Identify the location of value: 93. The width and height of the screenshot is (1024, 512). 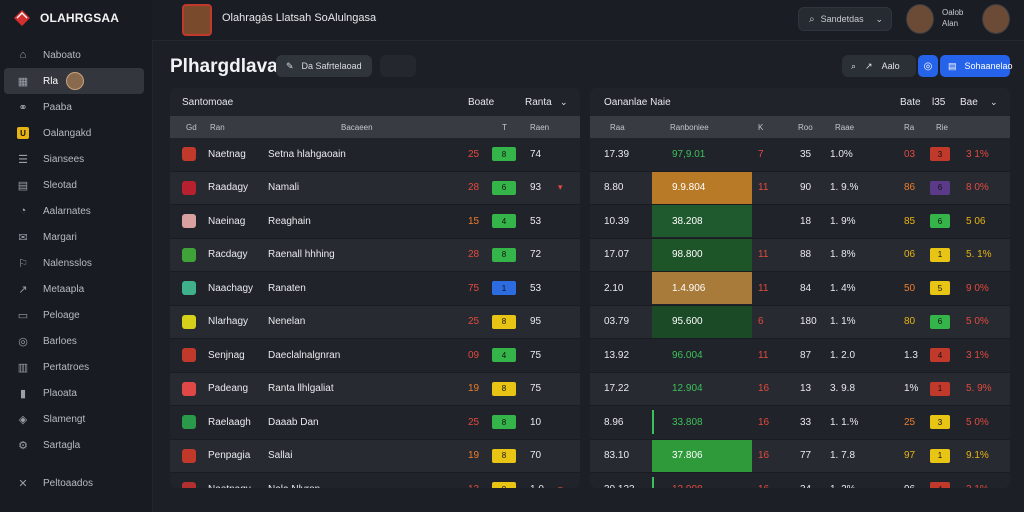
(536, 188).